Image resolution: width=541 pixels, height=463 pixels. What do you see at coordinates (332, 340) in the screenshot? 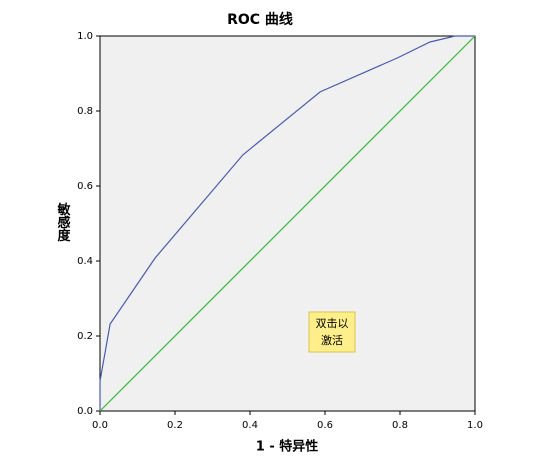
I see `annotation: 激活` at bounding box center [332, 340].